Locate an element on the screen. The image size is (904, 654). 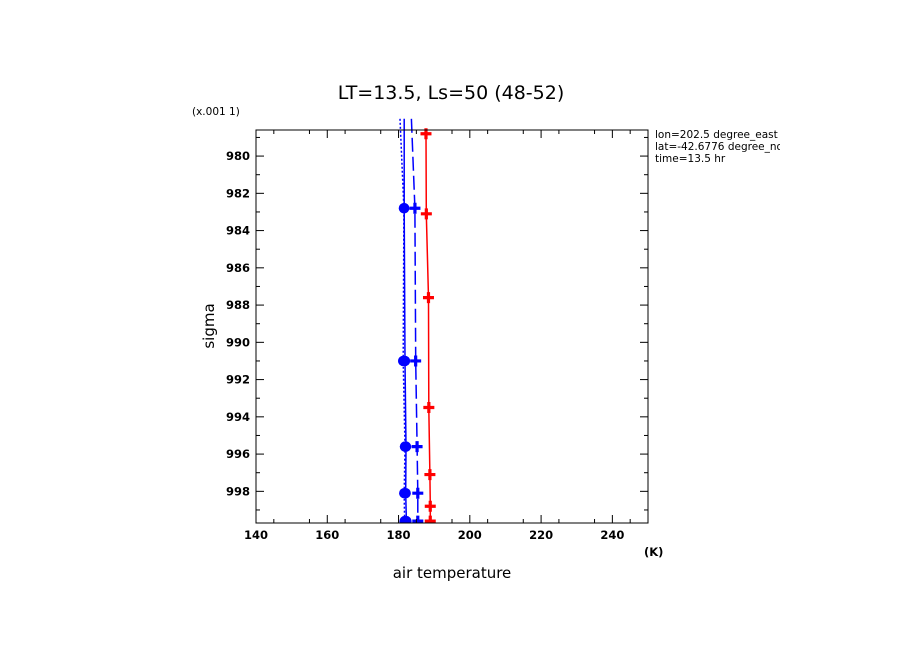
y-tick-label: 992 is located at coordinates (238, 380).